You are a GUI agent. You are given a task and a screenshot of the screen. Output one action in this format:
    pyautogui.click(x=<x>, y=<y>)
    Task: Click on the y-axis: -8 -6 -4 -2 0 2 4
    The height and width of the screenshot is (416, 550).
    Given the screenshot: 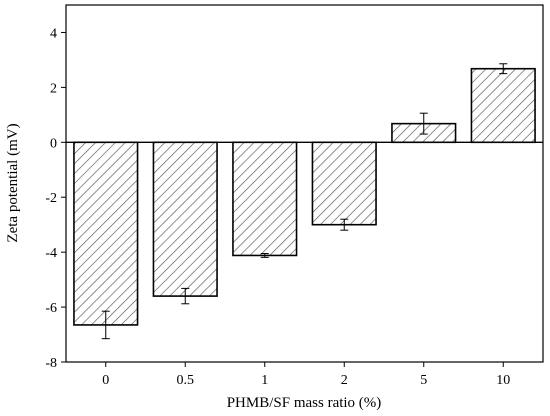 What is the action you would take?
    pyautogui.click(x=55, y=198)
    